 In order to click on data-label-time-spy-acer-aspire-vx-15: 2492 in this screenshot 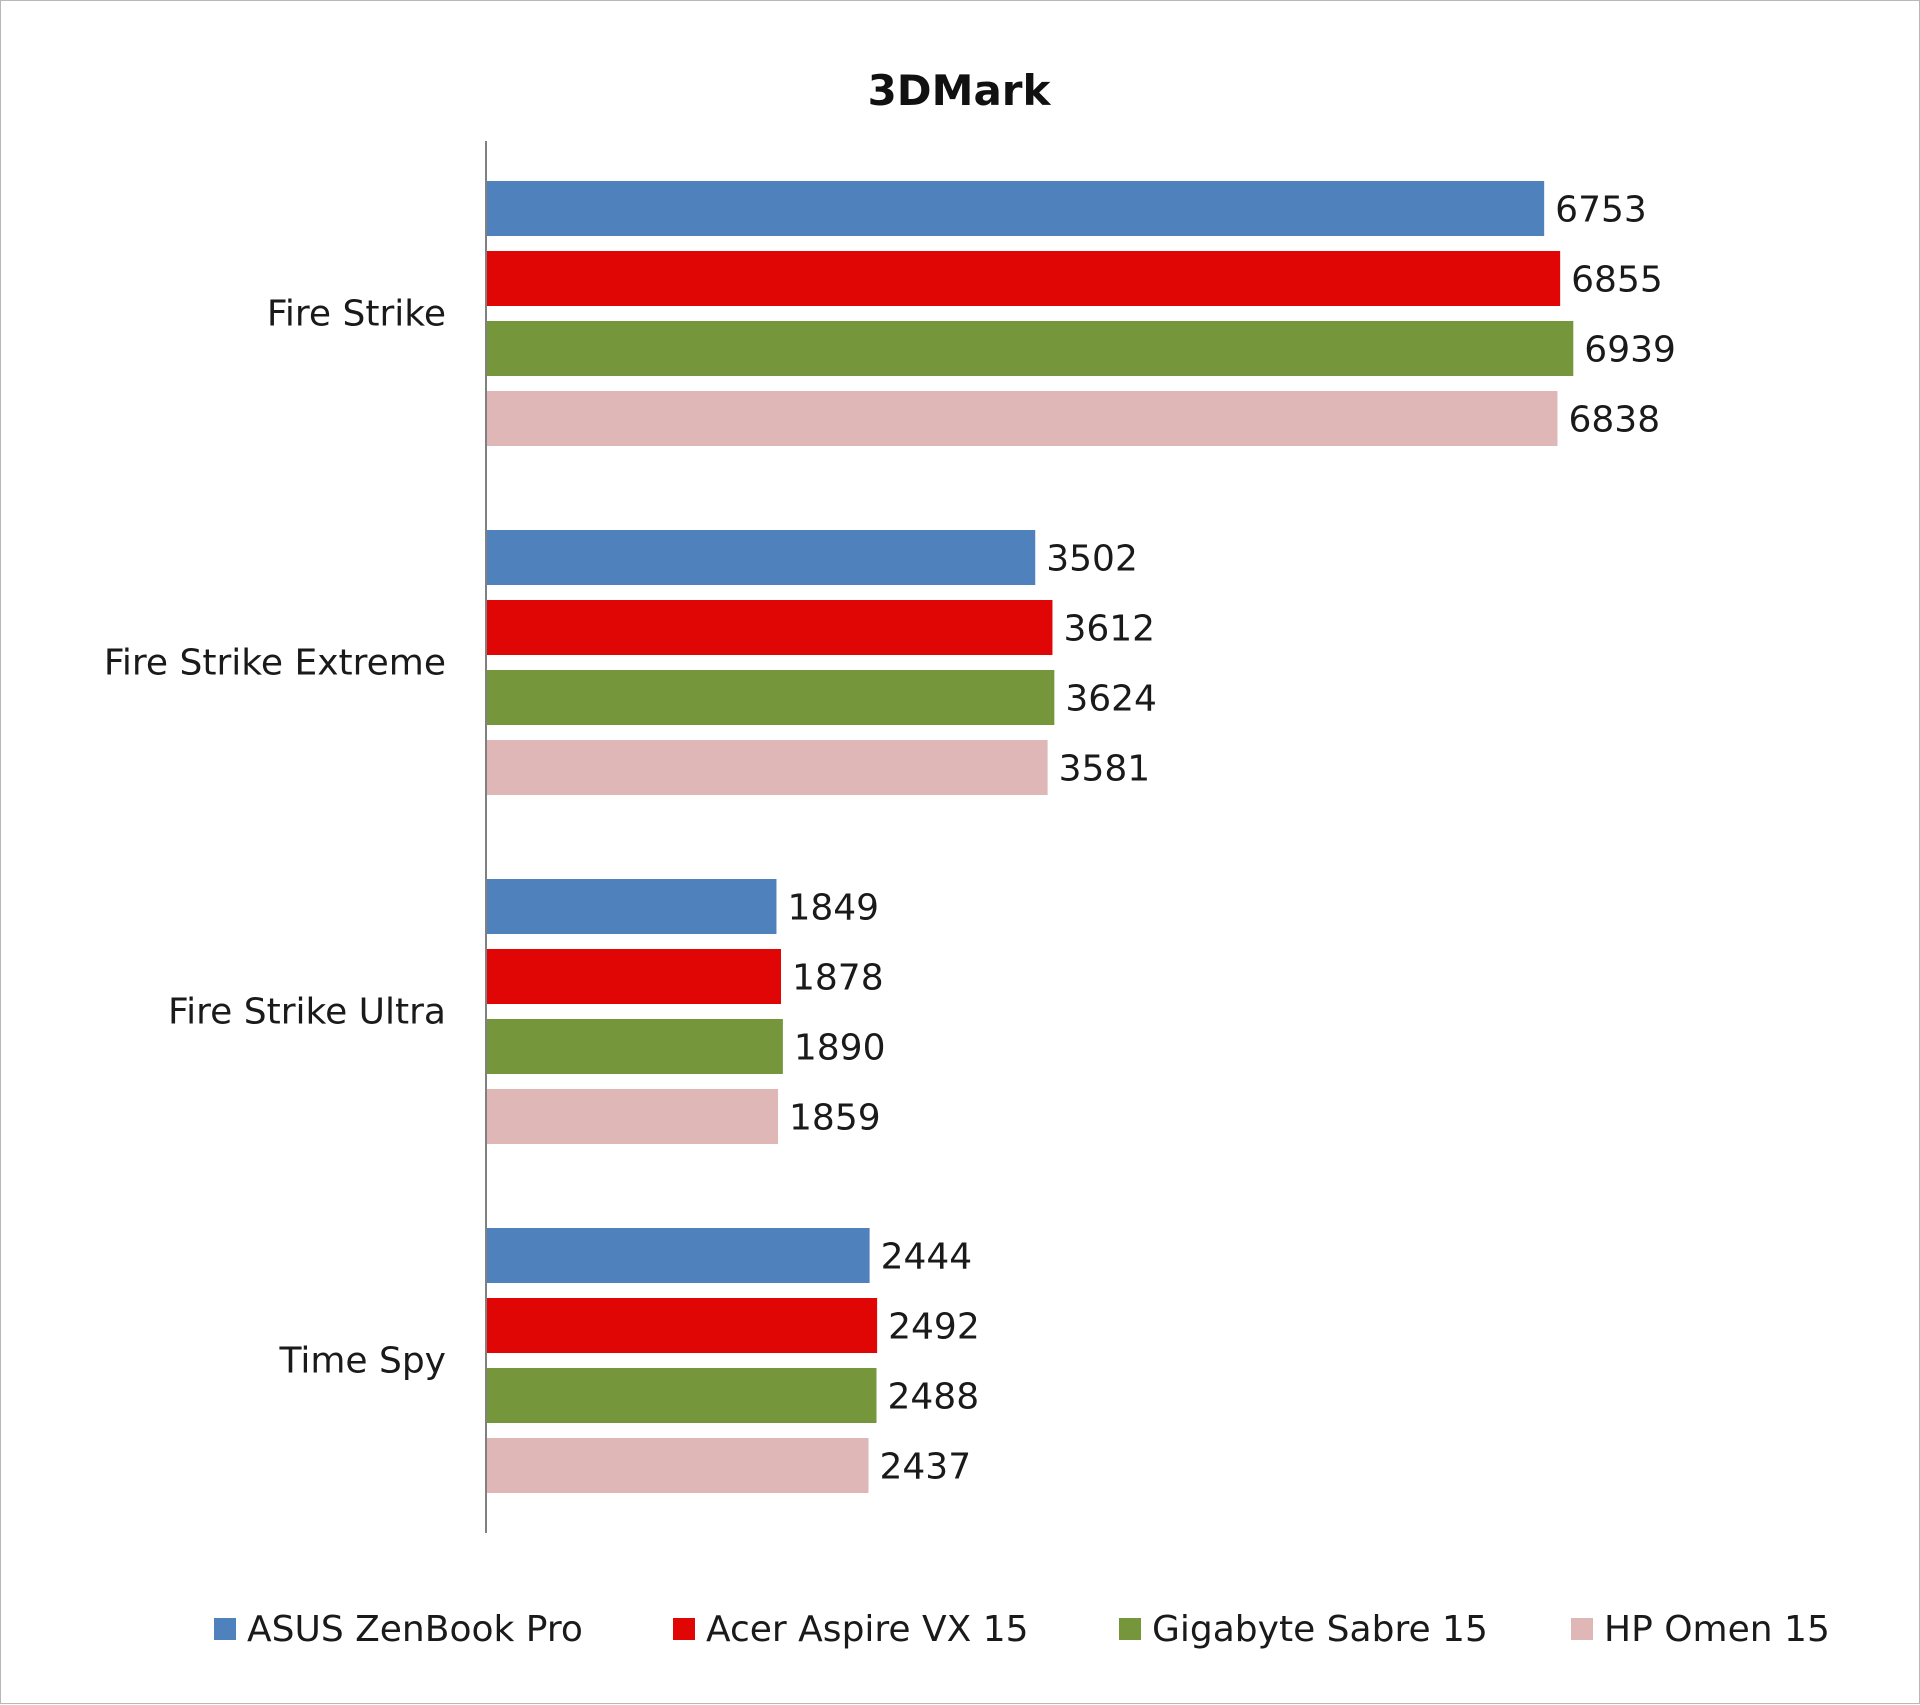, I will do `click(934, 1327)`.